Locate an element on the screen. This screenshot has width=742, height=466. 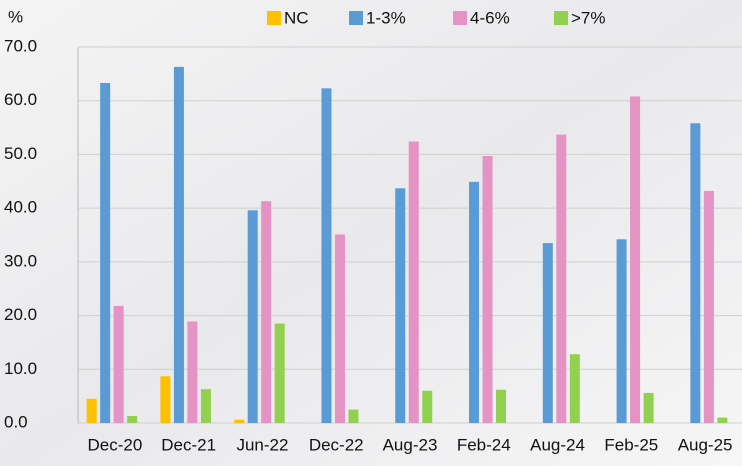
x-tick-label: Feb-25 is located at coordinates (631, 444).